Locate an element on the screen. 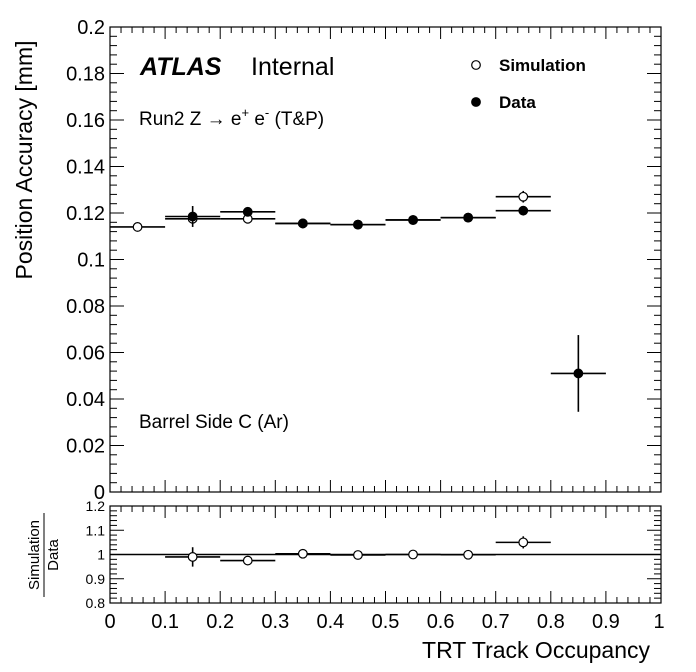  ratio-y-tick-label: 1.2 is located at coordinates (96, 506).